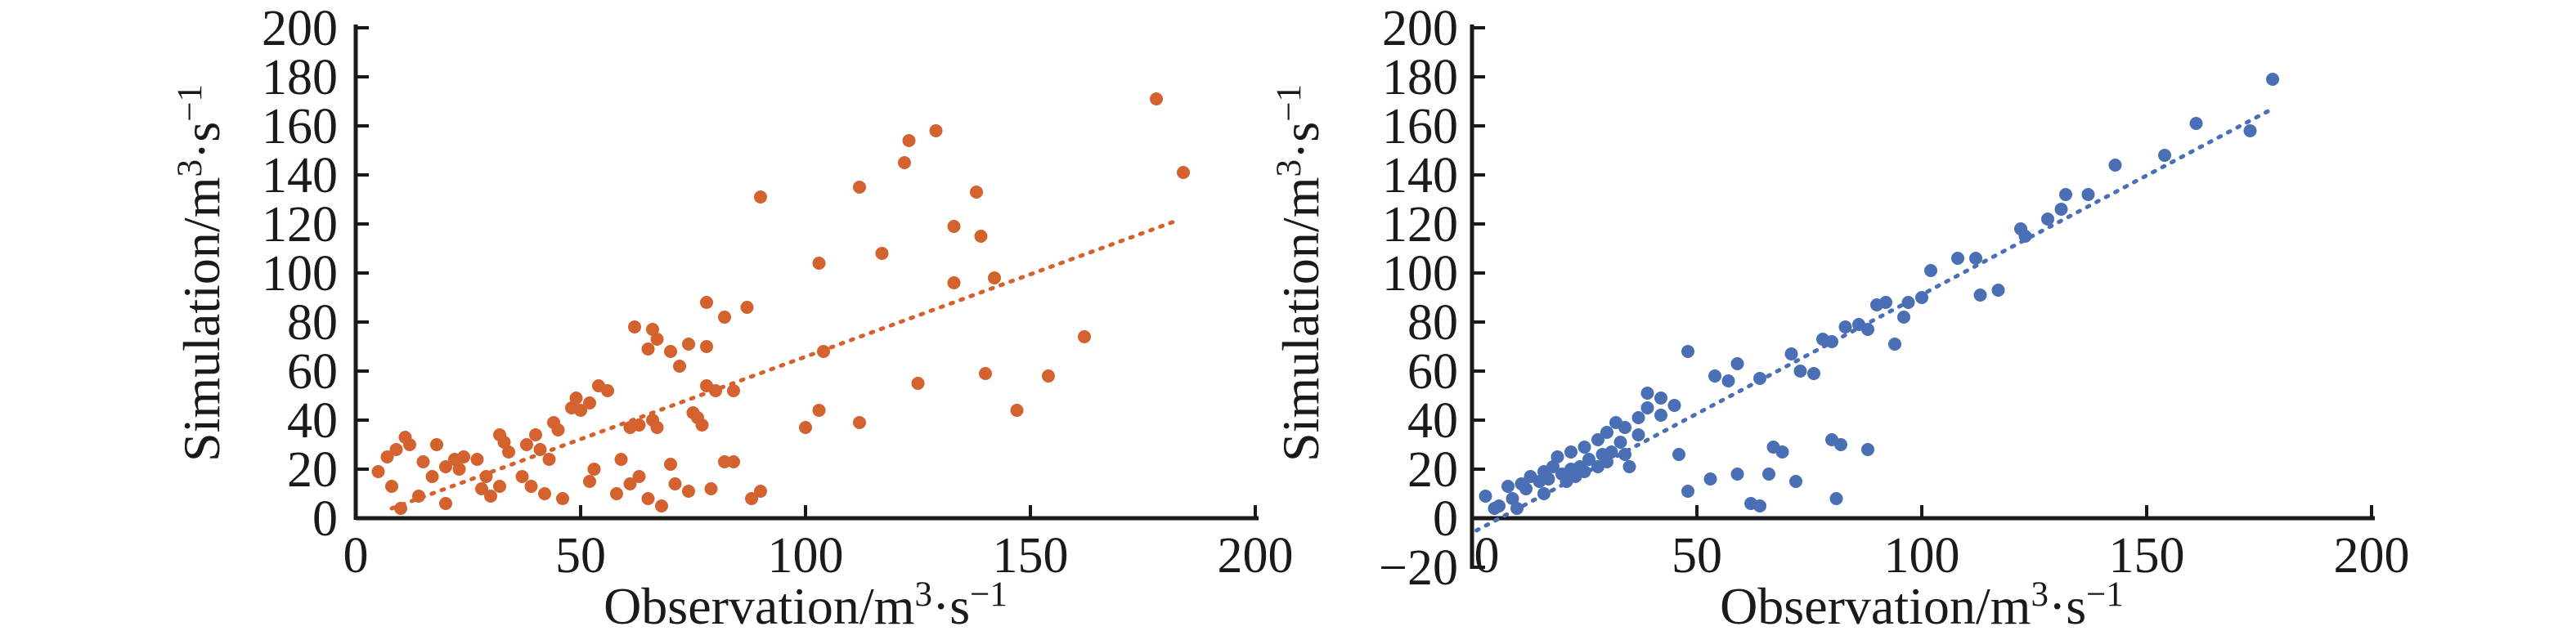  What do you see at coordinates (1922, 605) in the screenshot?
I see `right-x-axis-label: Observation/m3·s−1` at bounding box center [1922, 605].